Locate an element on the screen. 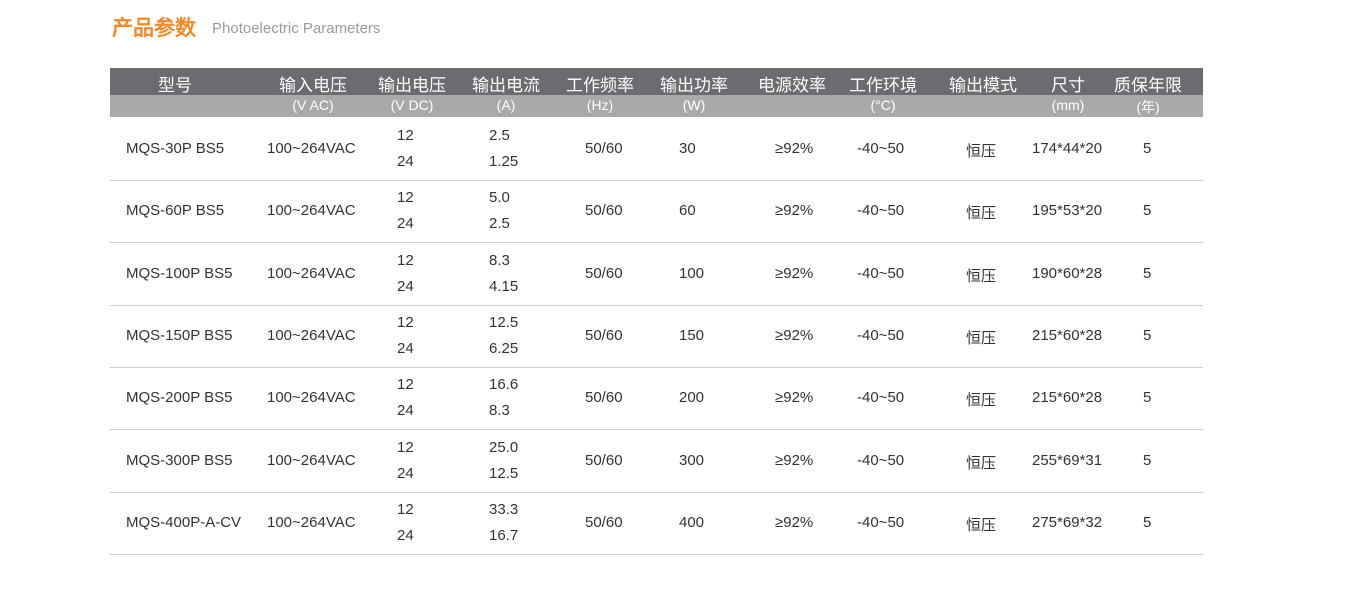 The height and width of the screenshot is (601, 1357). cell-a2: 12.5 is located at coordinates (504, 473).